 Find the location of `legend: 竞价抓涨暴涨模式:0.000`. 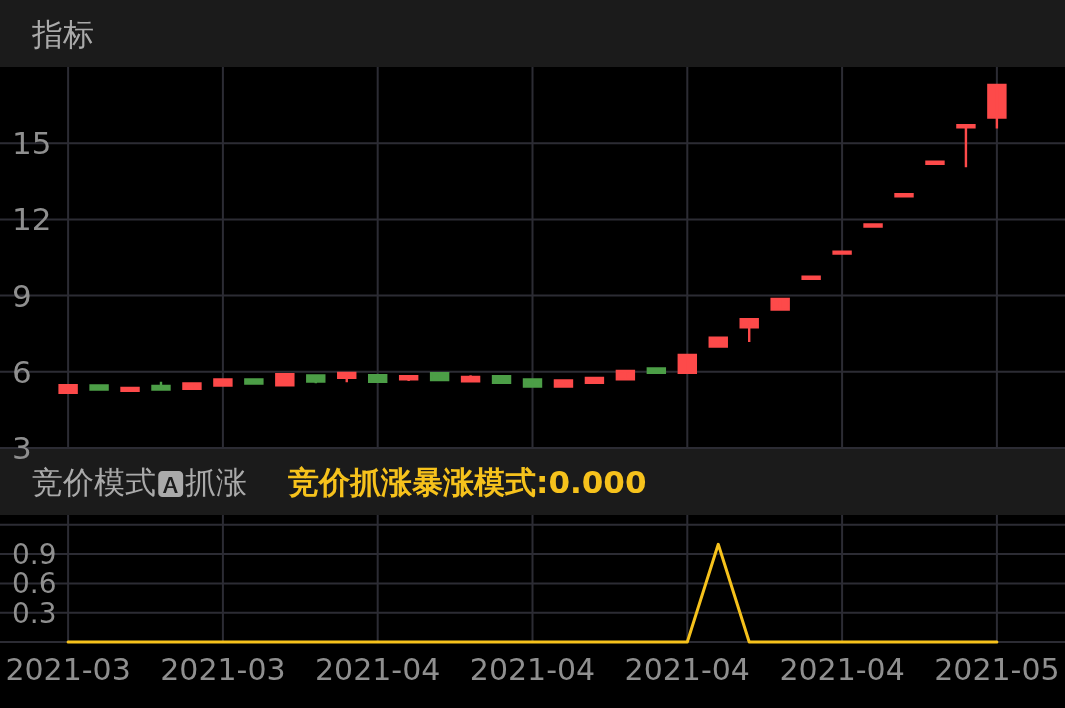

legend: 竞价抓涨暴涨模式:0.000 is located at coordinates (467, 482).